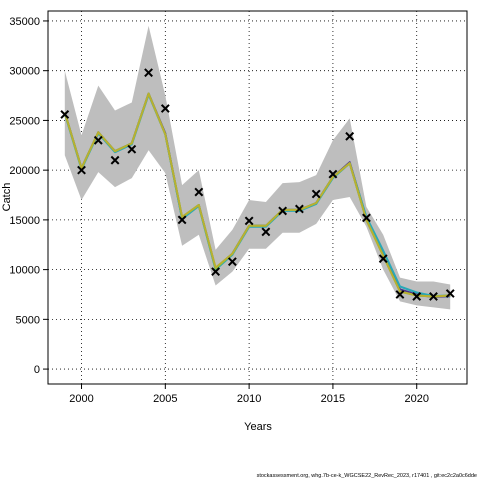 This screenshot has width=480, height=480. What do you see at coordinates (24, 22) in the screenshot?
I see `y-tick-label-7: 35000` at bounding box center [24, 22].